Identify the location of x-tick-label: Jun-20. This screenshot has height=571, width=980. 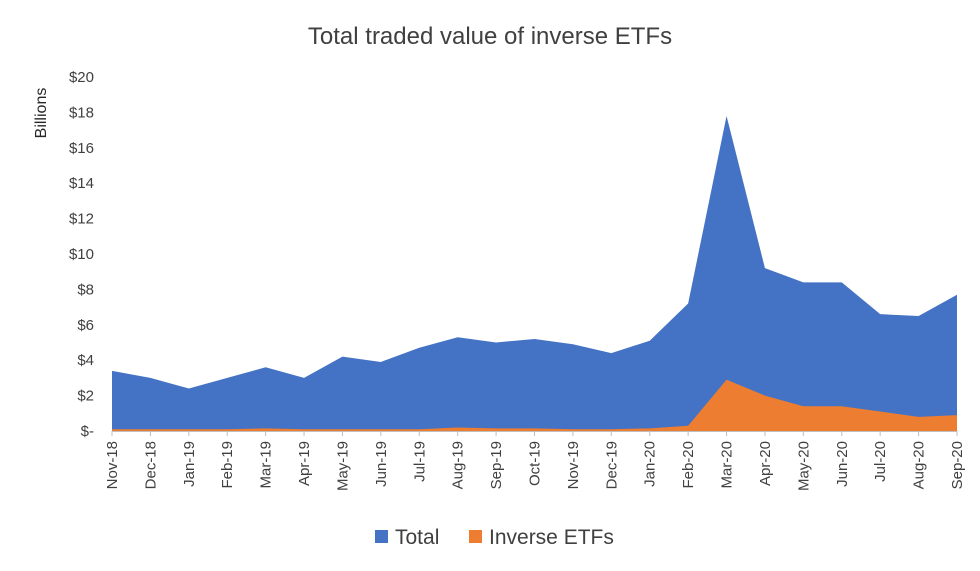
(842, 464).